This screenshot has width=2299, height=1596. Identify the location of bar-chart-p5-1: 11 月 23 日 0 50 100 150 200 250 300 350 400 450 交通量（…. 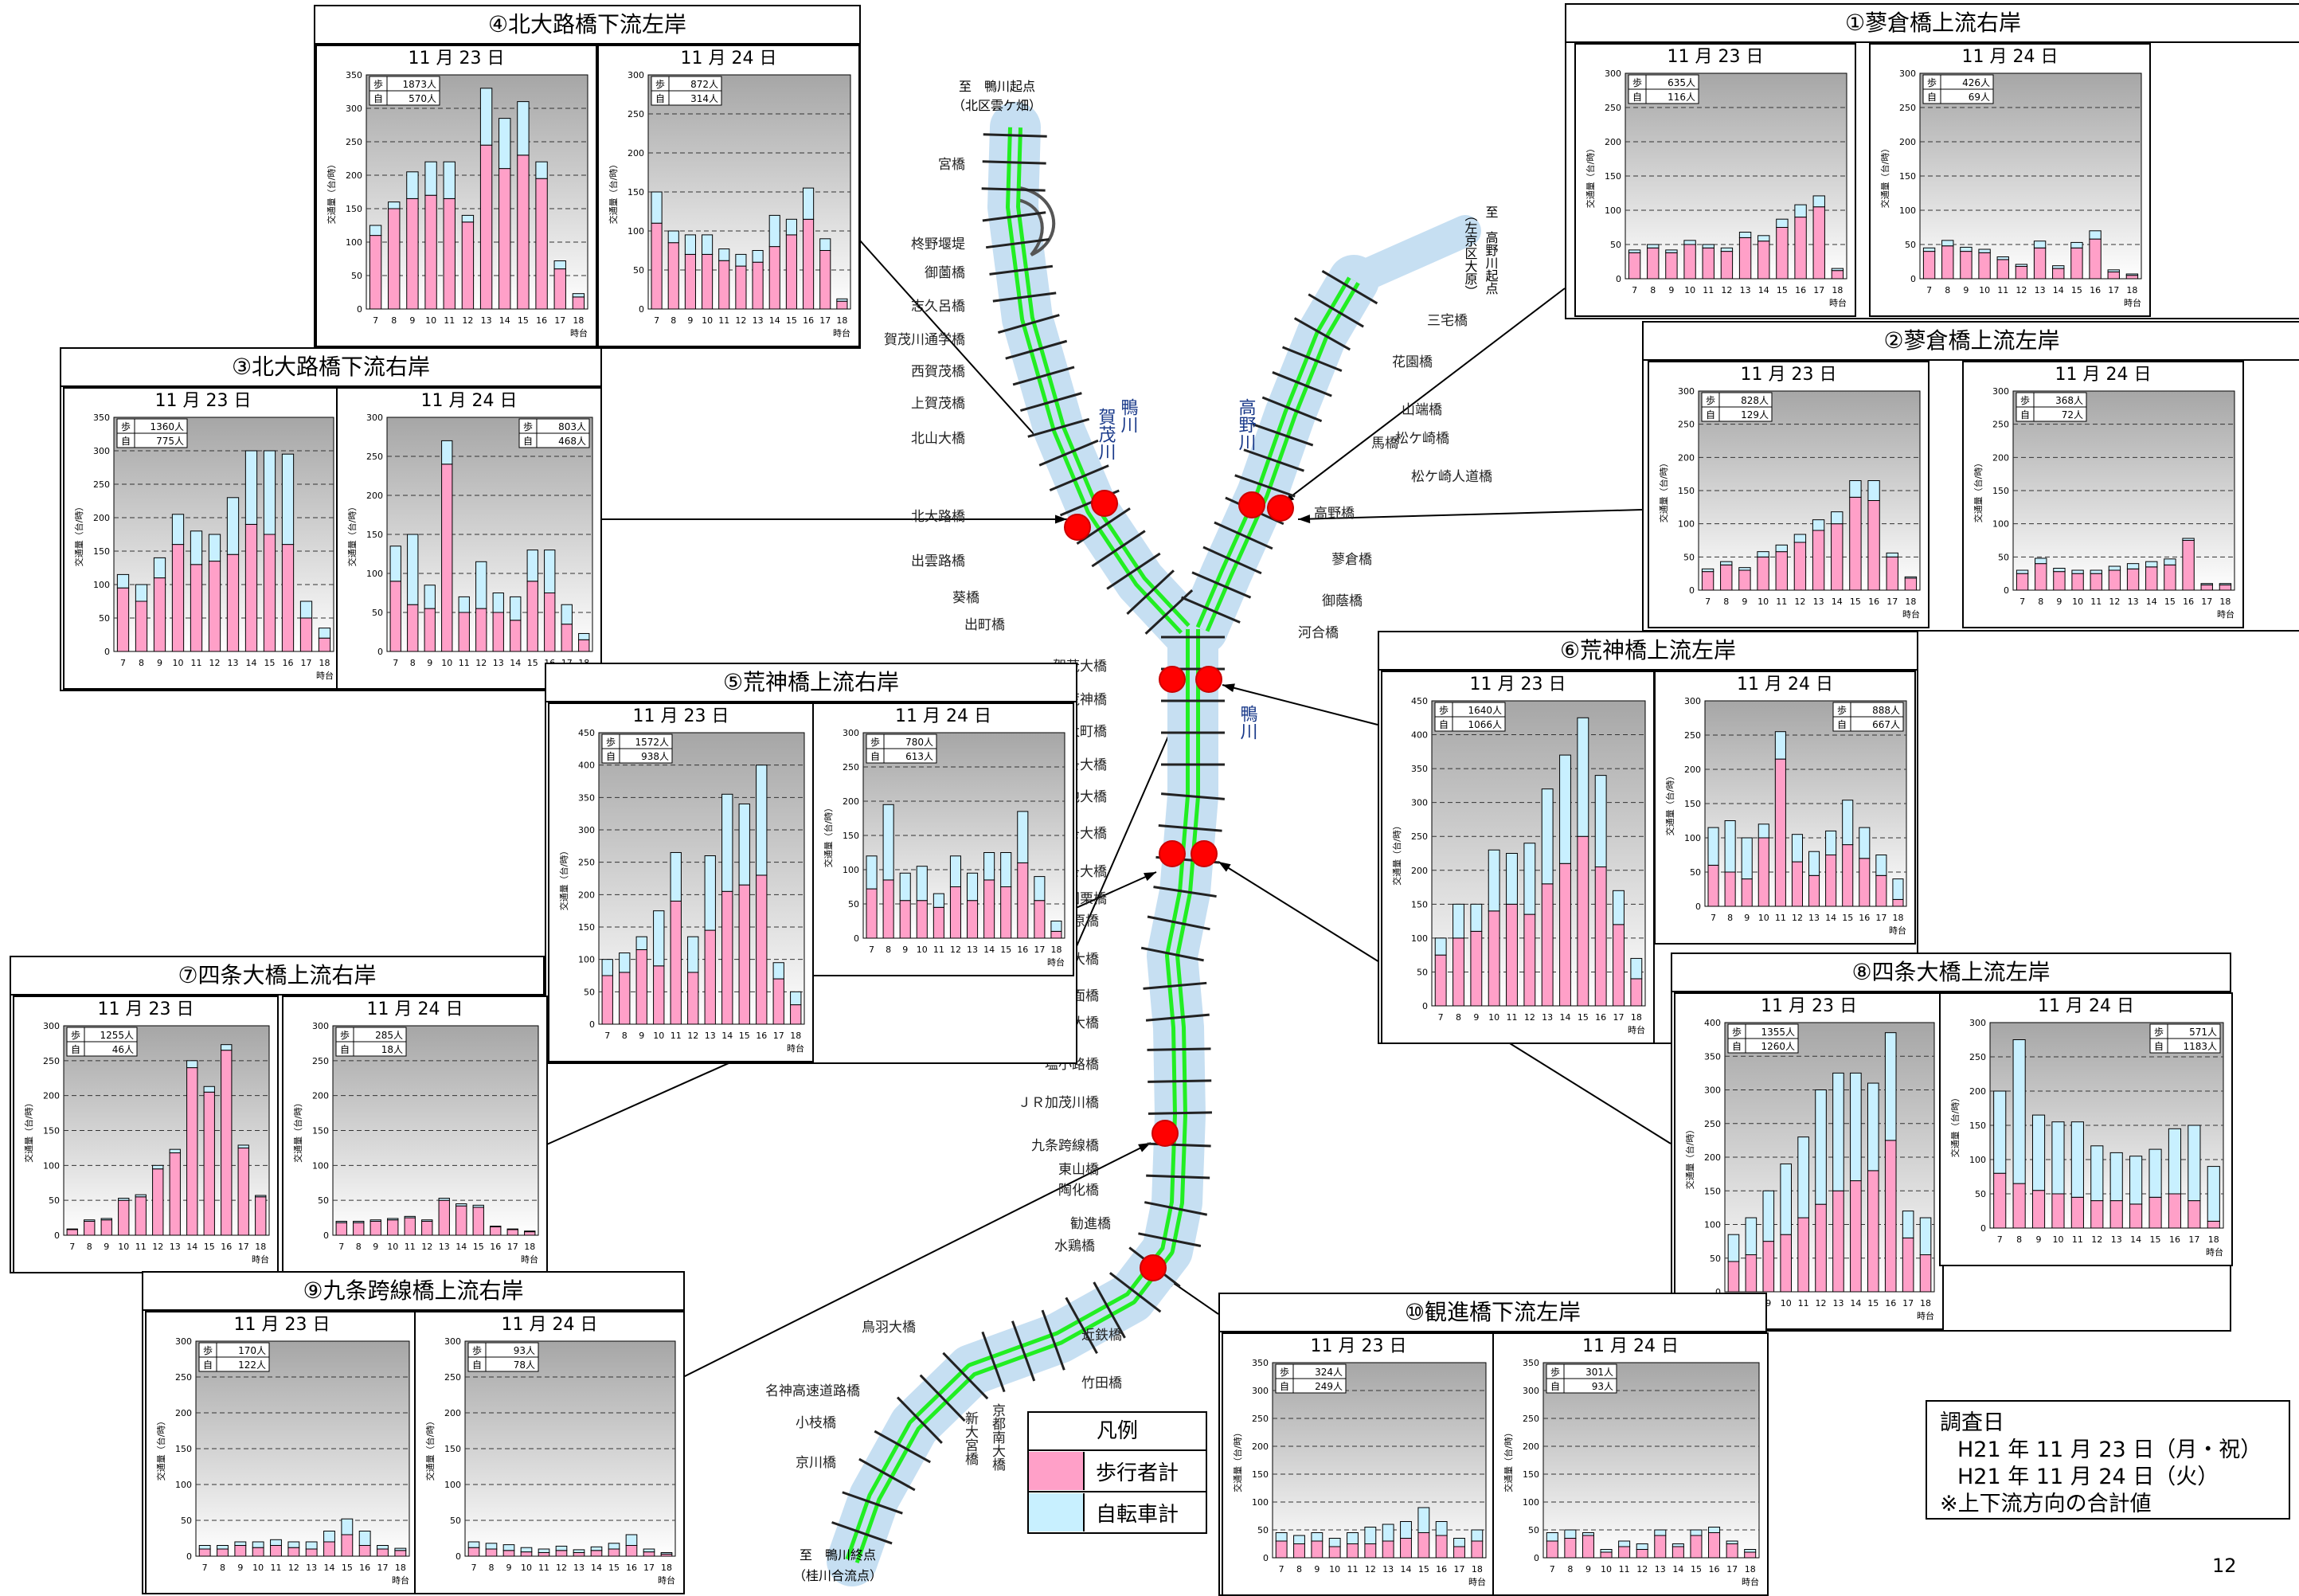
(681, 882).